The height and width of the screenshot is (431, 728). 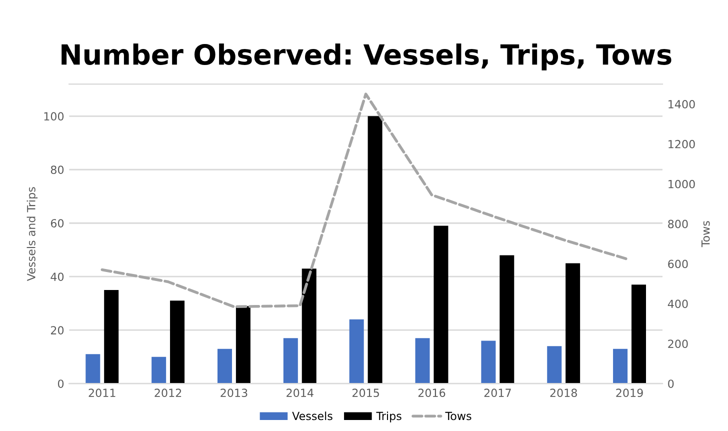 I want to click on x-tick-label: 2012, so click(x=168, y=393).